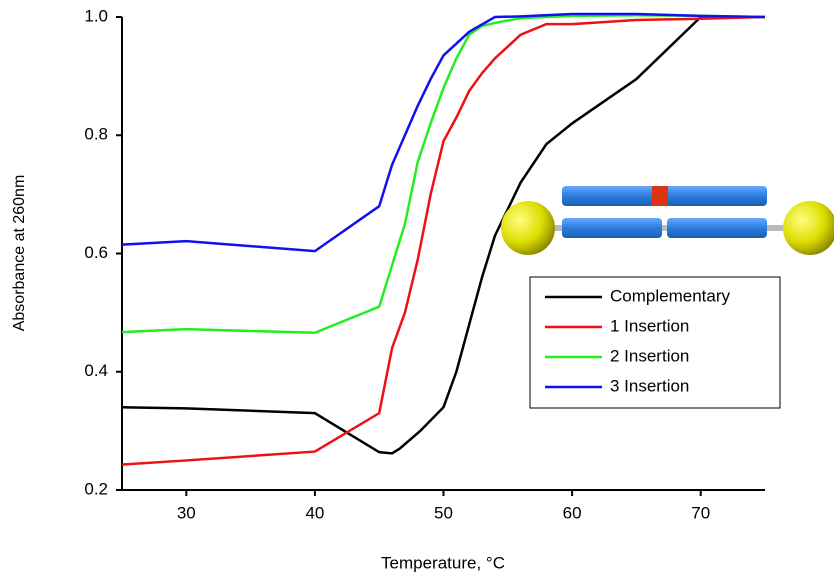  I want to click on y-tick-label: 1.0, so click(96, 15).